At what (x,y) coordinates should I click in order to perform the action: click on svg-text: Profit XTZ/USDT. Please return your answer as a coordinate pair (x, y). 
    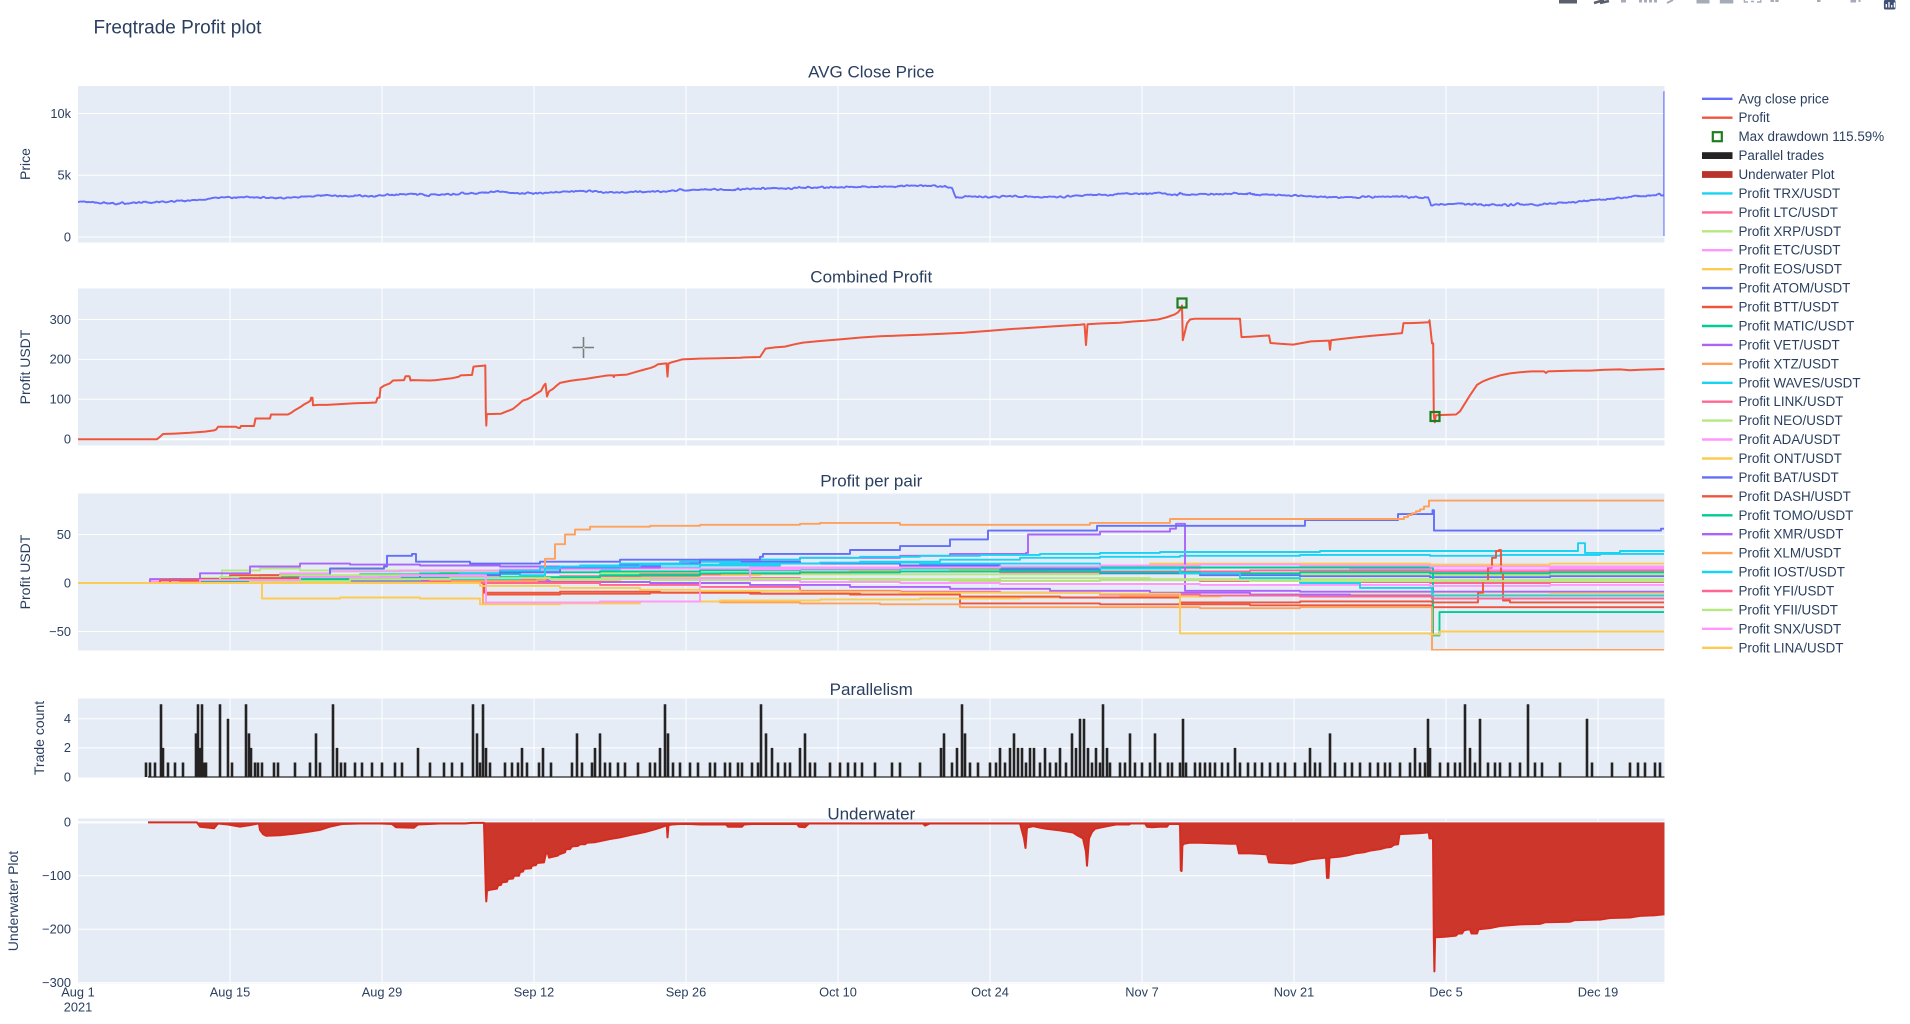
    Looking at the image, I should click on (1789, 363).